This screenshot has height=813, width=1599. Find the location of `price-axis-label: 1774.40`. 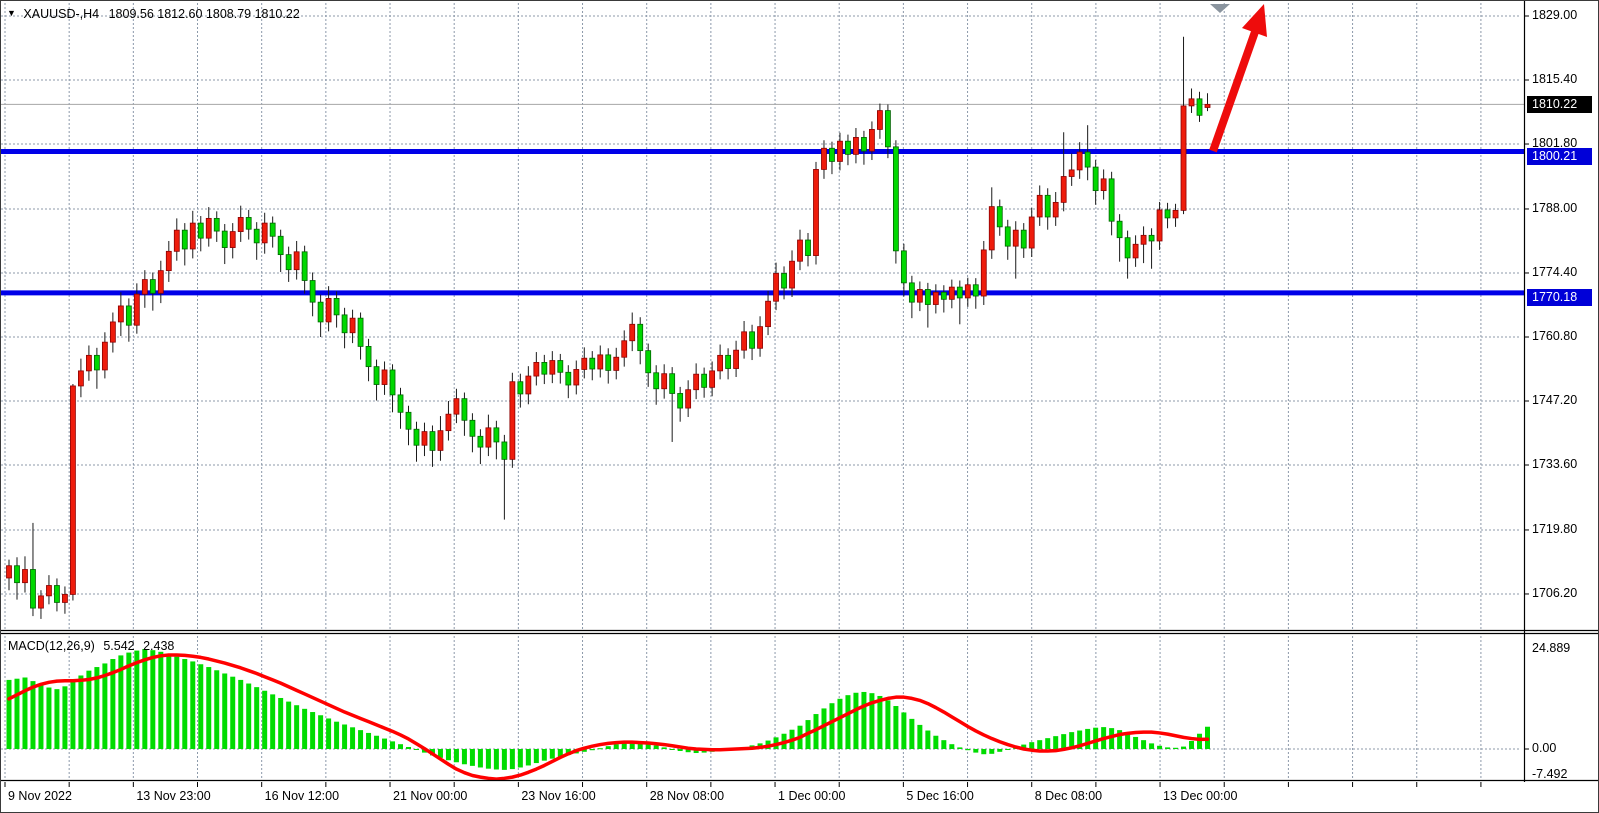

price-axis-label: 1774.40 is located at coordinates (1555, 271).